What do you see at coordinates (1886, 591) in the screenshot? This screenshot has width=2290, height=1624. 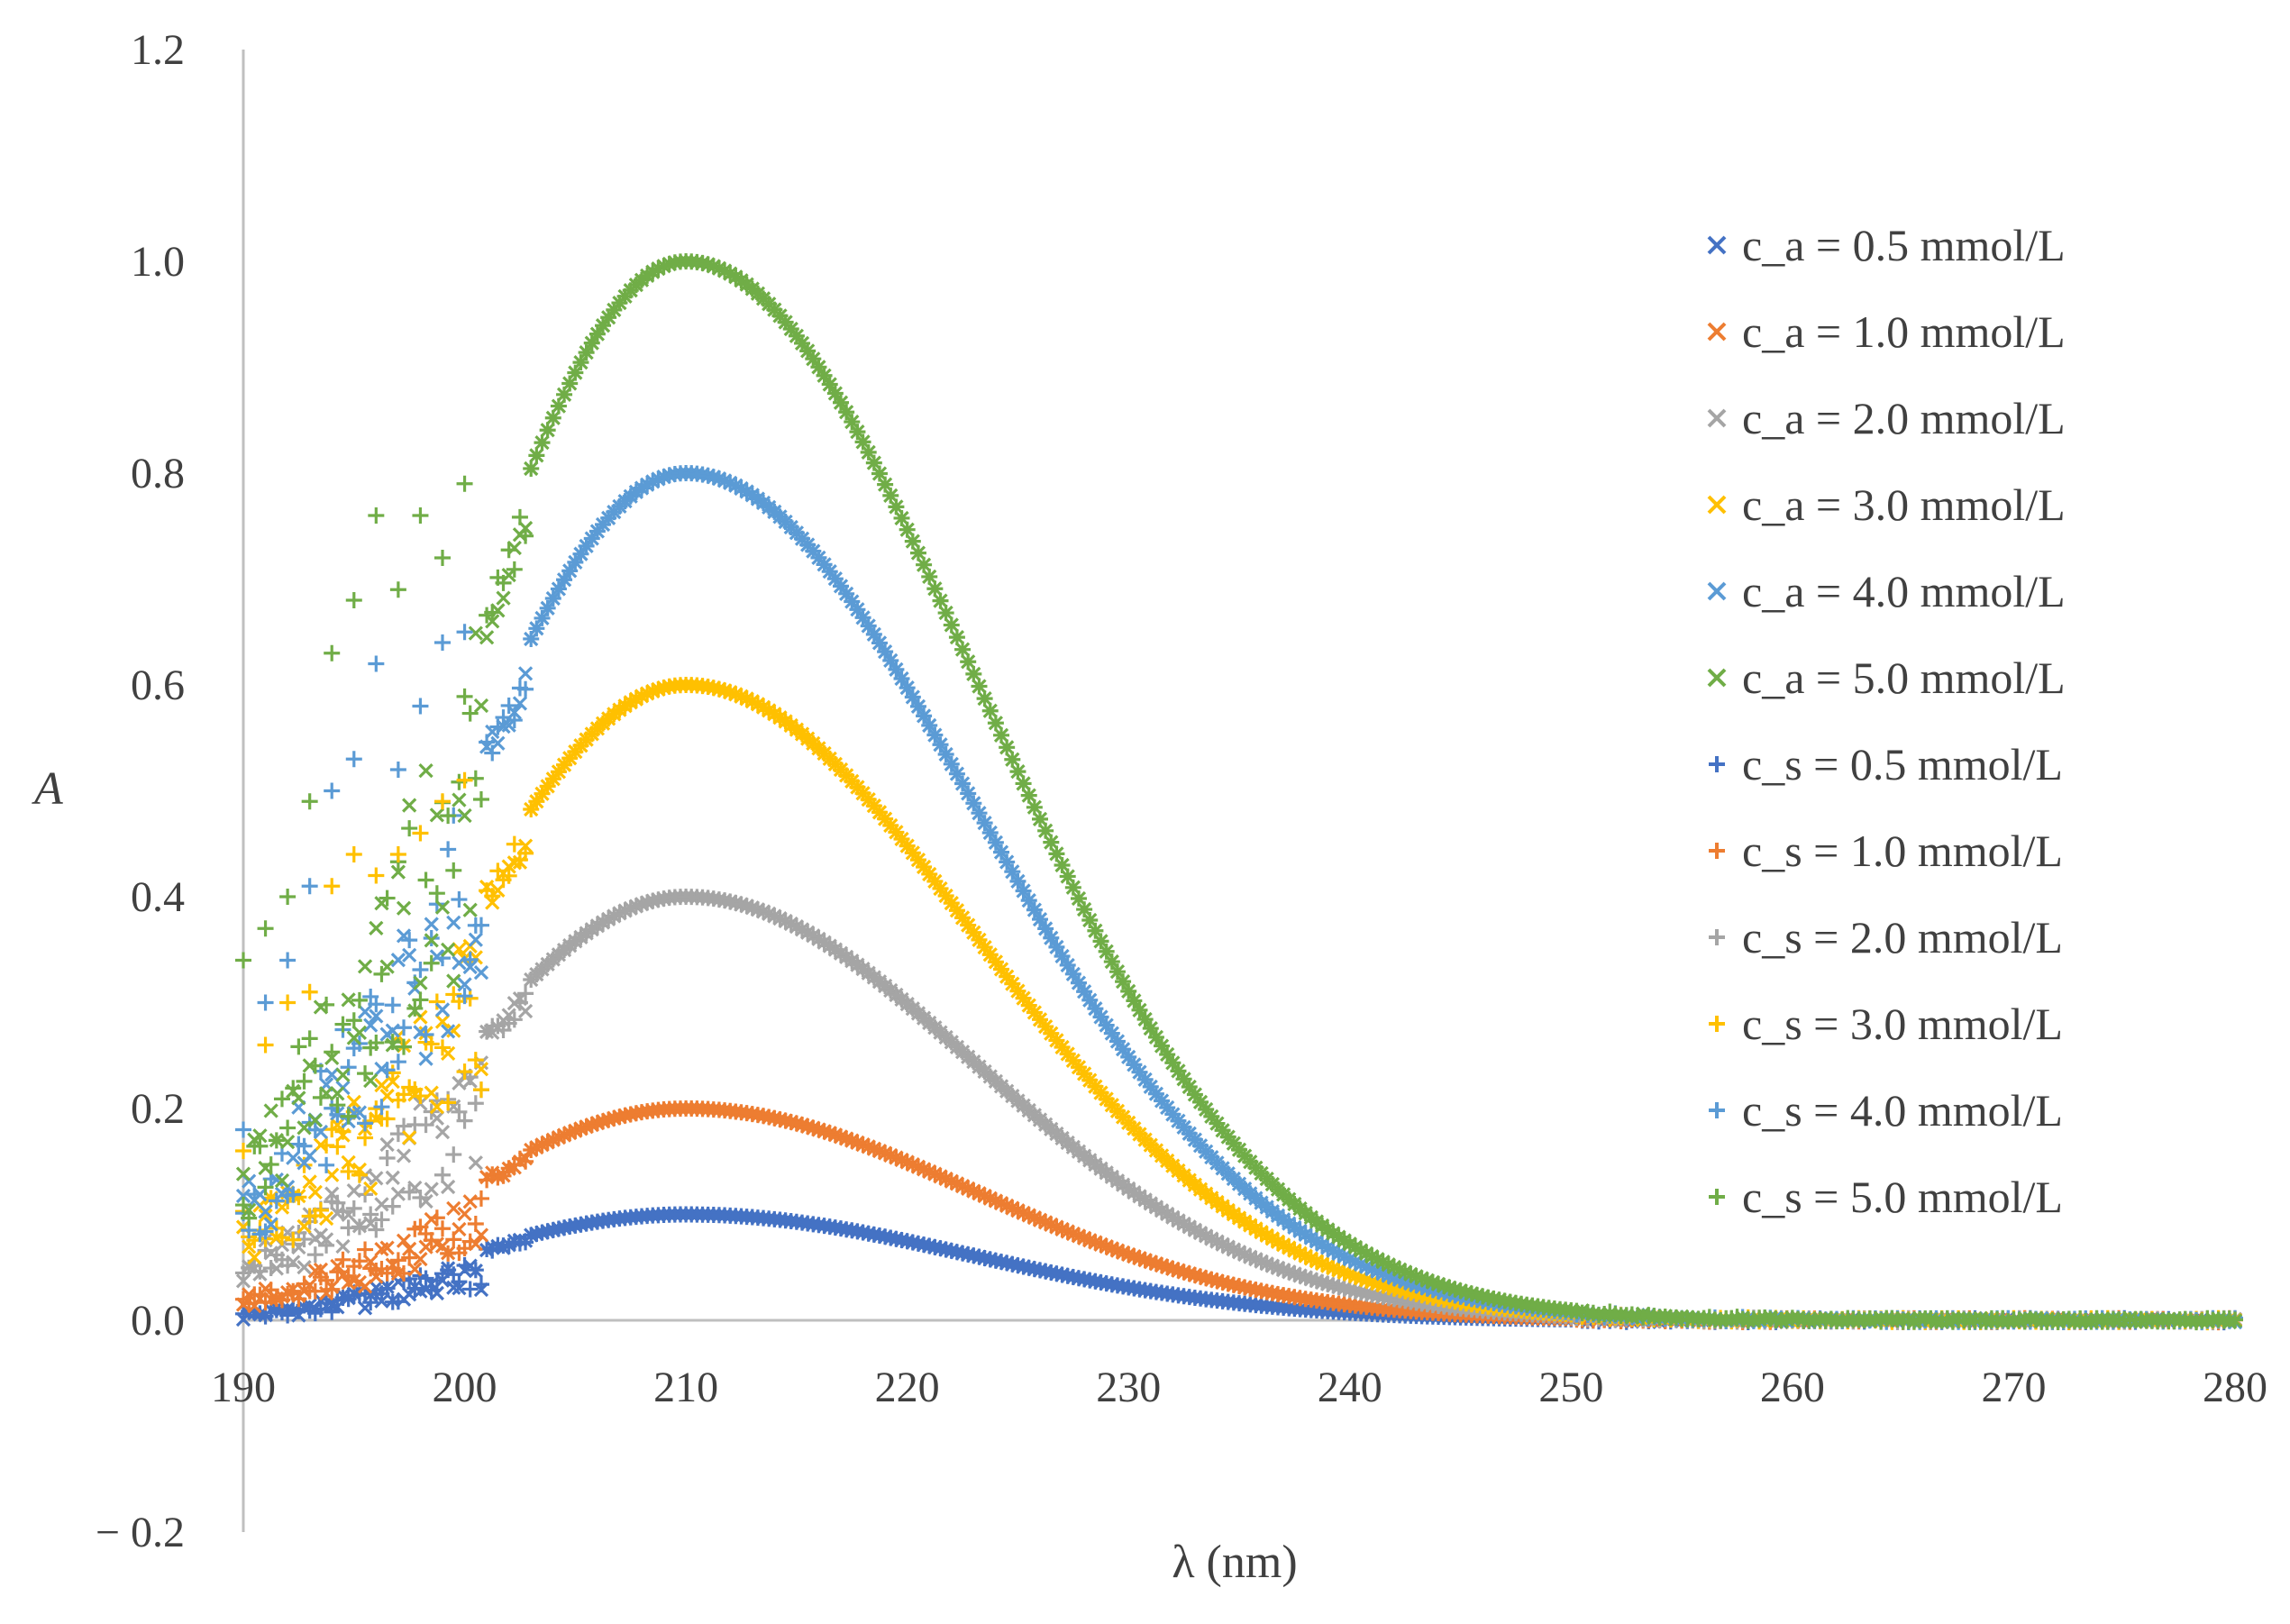 I see `legend-item: c_a = 4.0 mmol/L` at bounding box center [1886, 591].